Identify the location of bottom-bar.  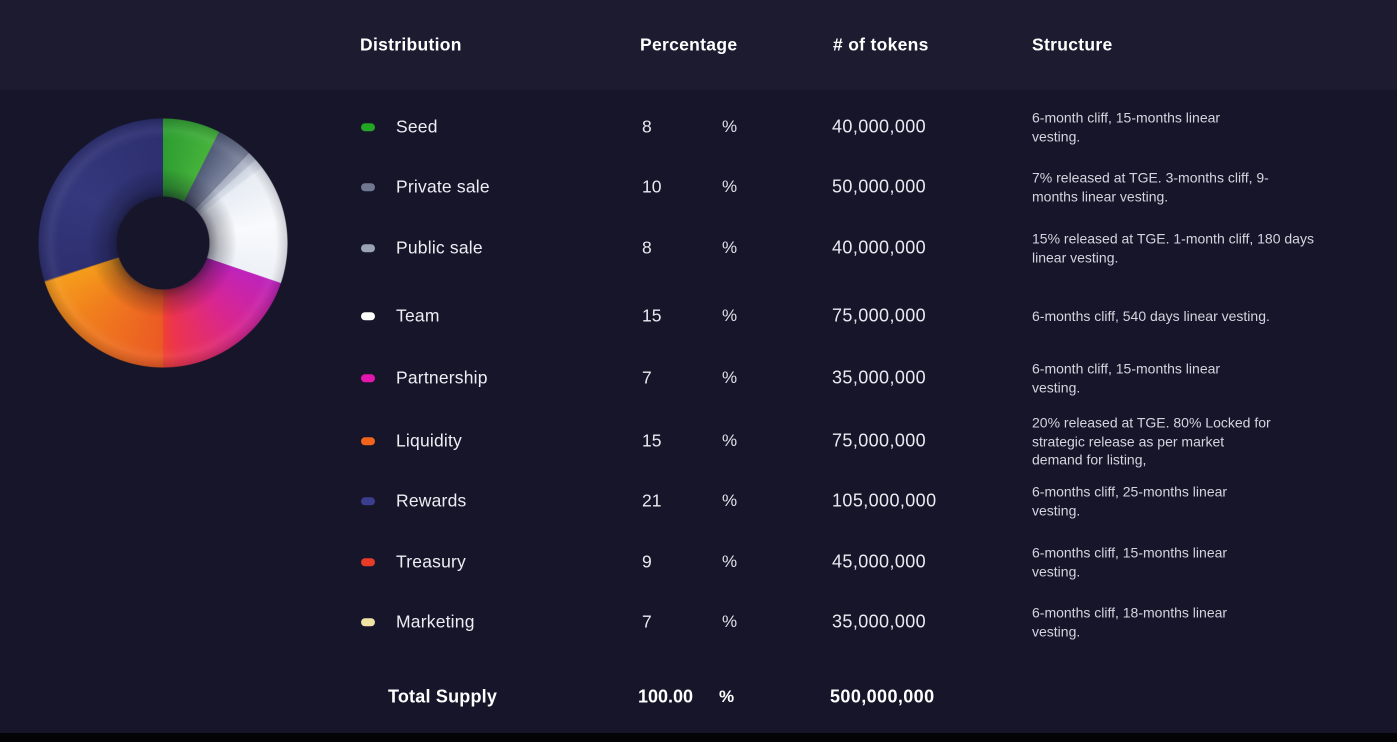
(698, 737).